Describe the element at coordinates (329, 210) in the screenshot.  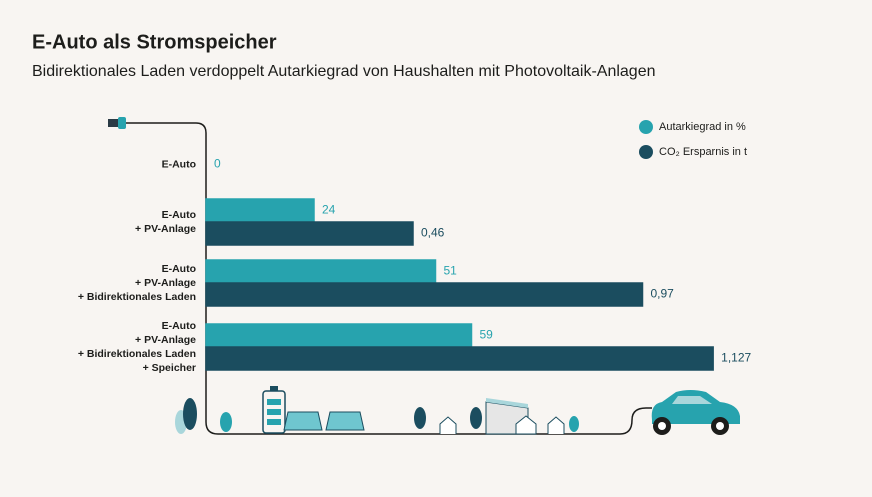
I see `value-label: 24` at that location.